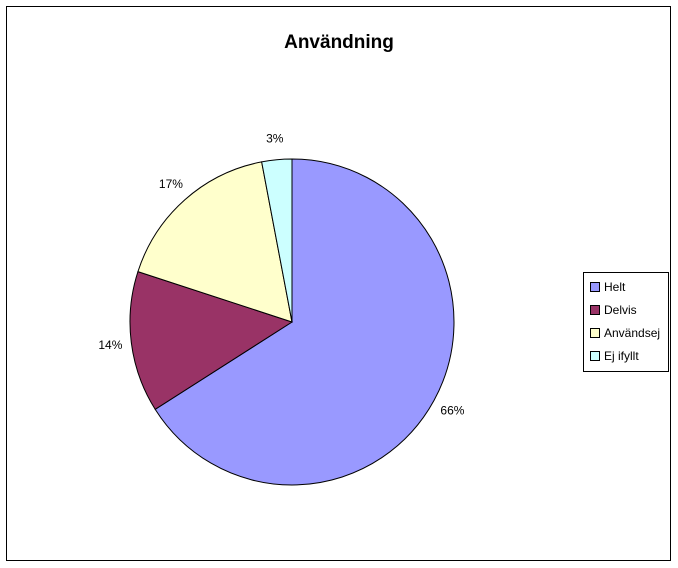 The image size is (678, 568). What do you see at coordinates (171, 184) in the screenshot?
I see `slice-label-anvandsej: 17%` at bounding box center [171, 184].